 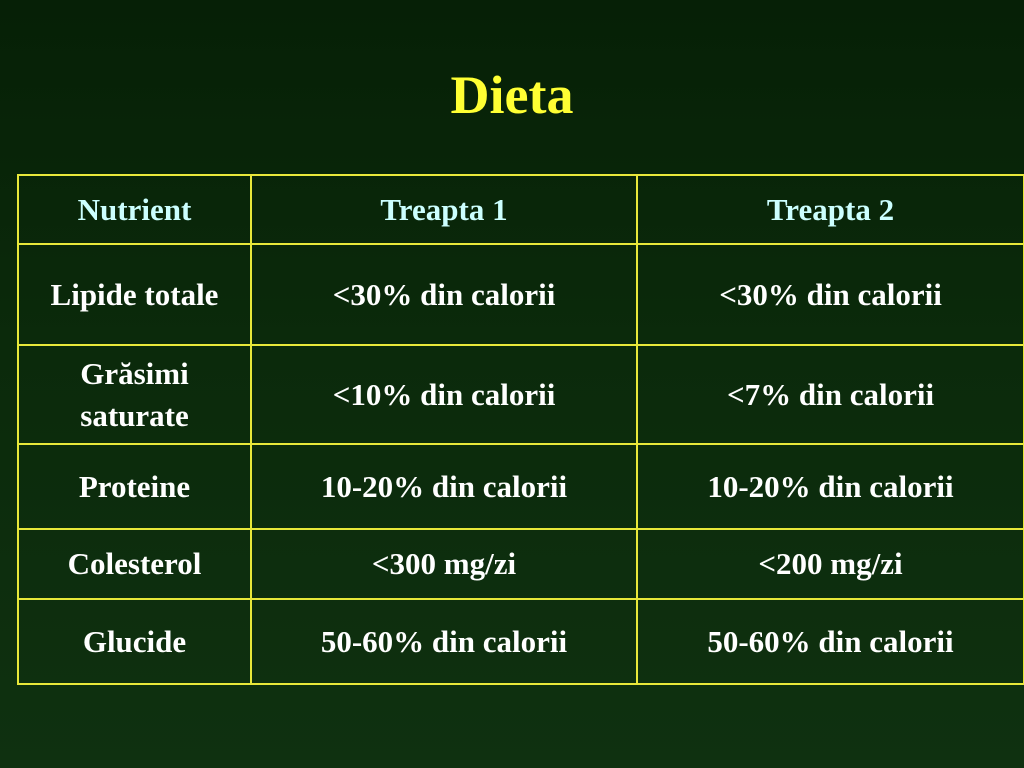 What do you see at coordinates (830, 486) in the screenshot?
I see `treapta-2-cell: 10-20% din calorii` at bounding box center [830, 486].